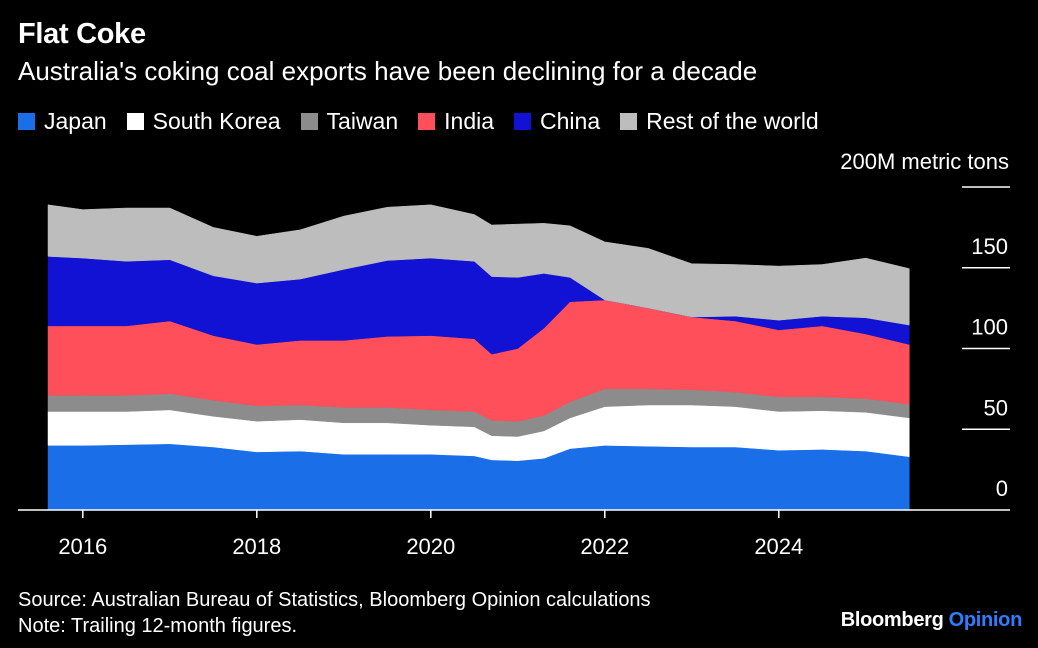  Describe the element at coordinates (778, 546) in the screenshot. I see `x-tick-label: 2024` at that location.